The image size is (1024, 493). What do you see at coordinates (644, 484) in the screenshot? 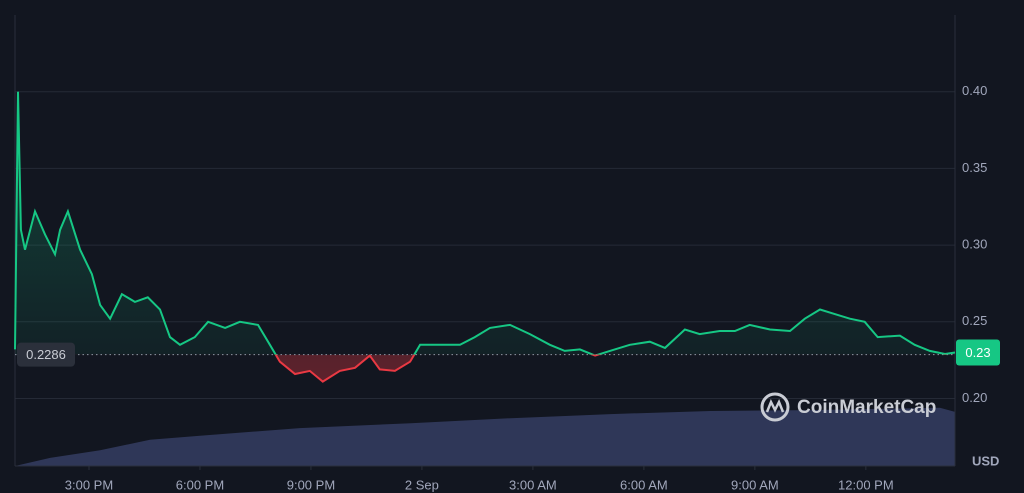
I see `x-tick-label: 6:00 AM` at bounding box center [644, 484].